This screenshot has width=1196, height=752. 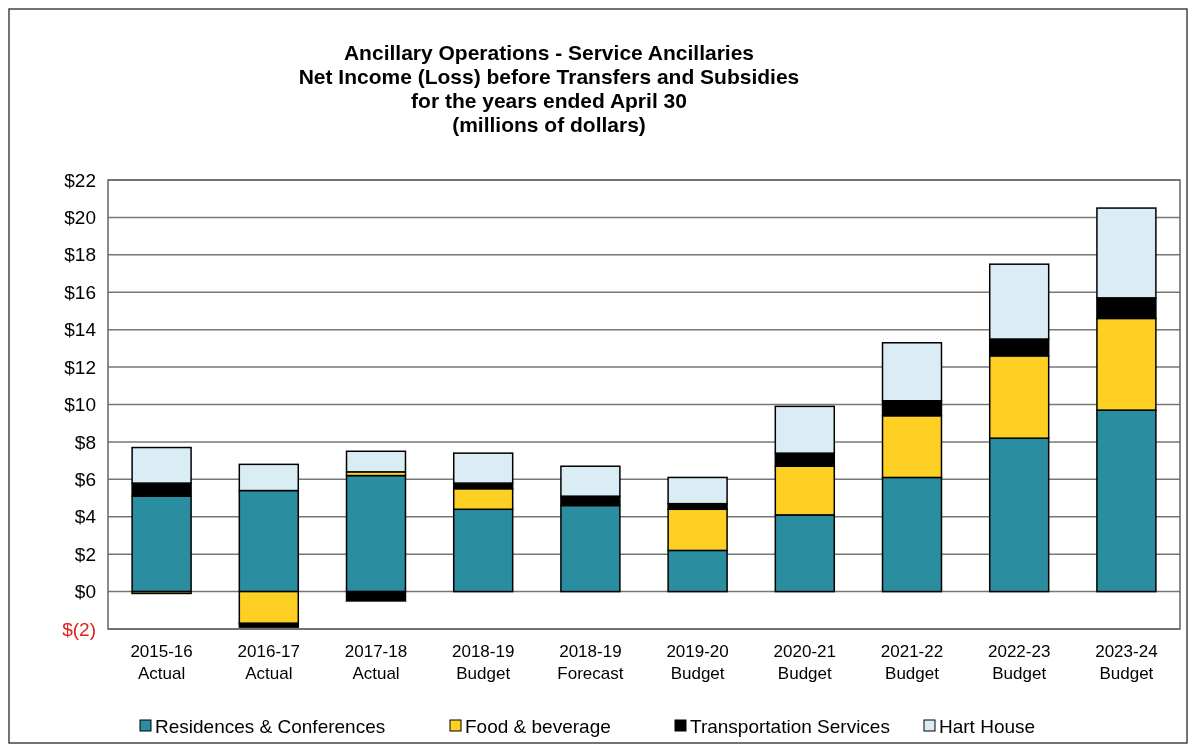 What do you see at coordinates (376, 662) in the screenshot?
I see `x-tick-label: 2017-18 Actual` at bounding box center [376, 662].